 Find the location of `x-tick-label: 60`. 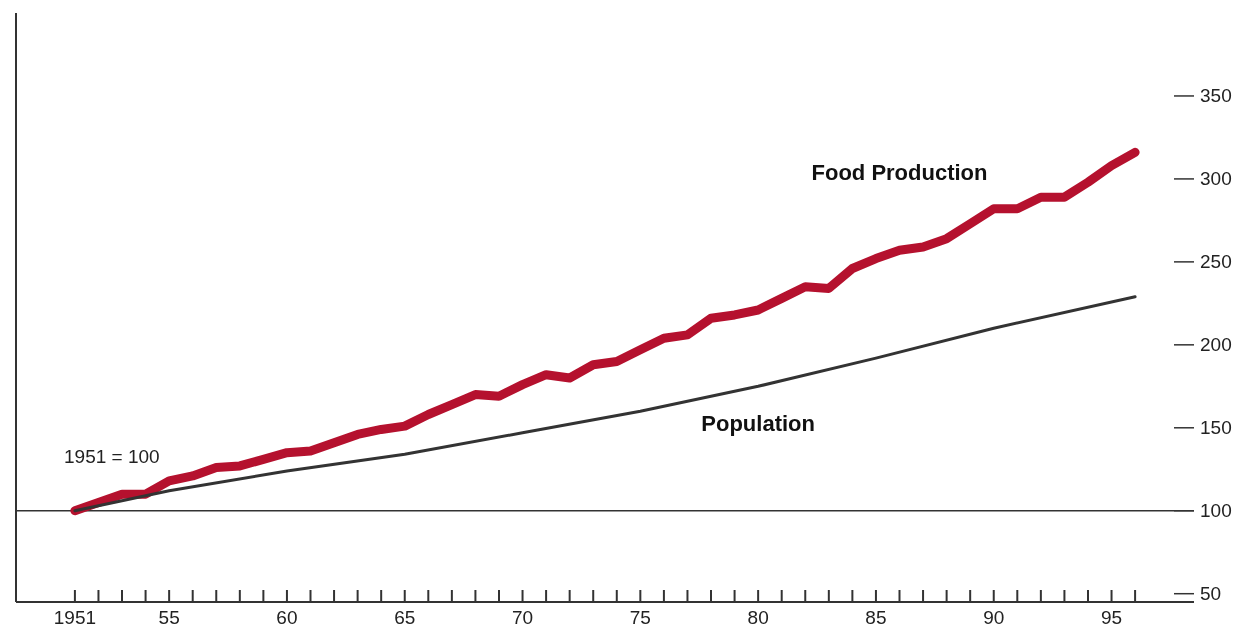

x-tick-label: 60 is located at coordinates (287, 617).